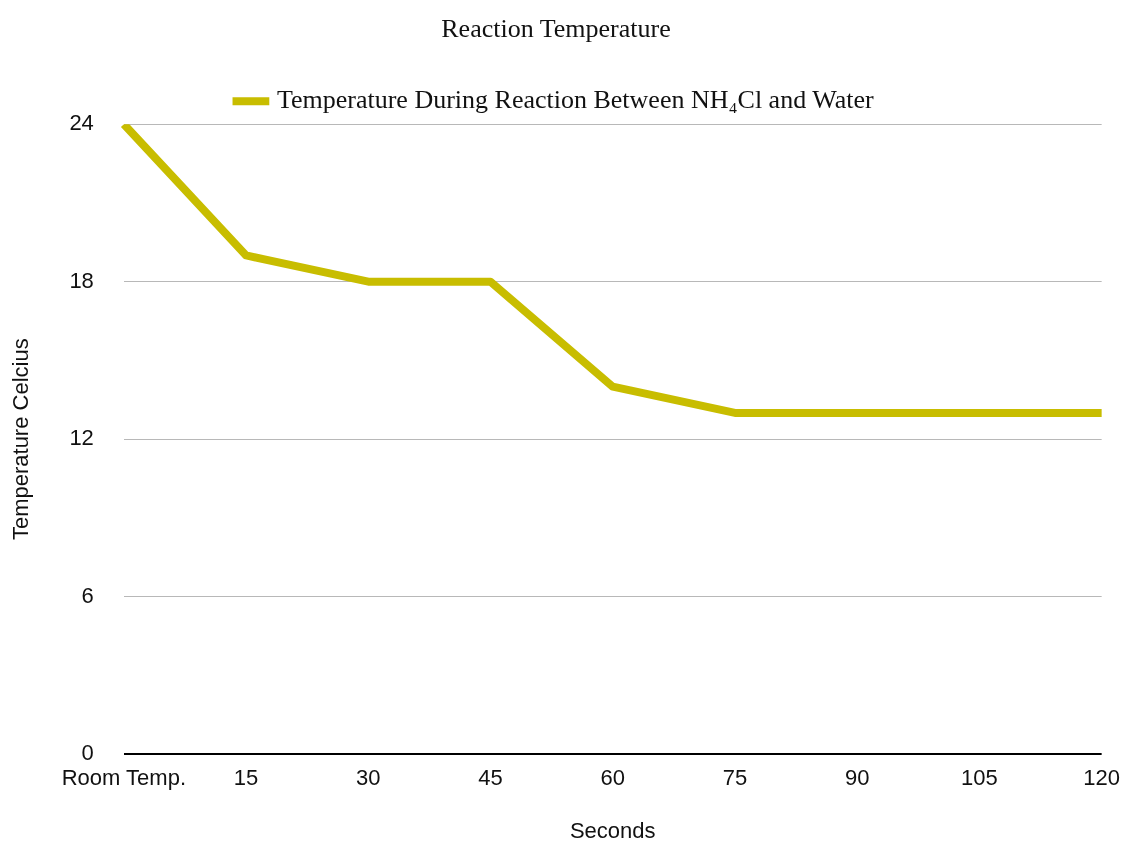 The image size is (1132, 854). Describe the element at coordinates (612, 830) in the screenshot. I see `x-axis-title: Seconds` at that location.